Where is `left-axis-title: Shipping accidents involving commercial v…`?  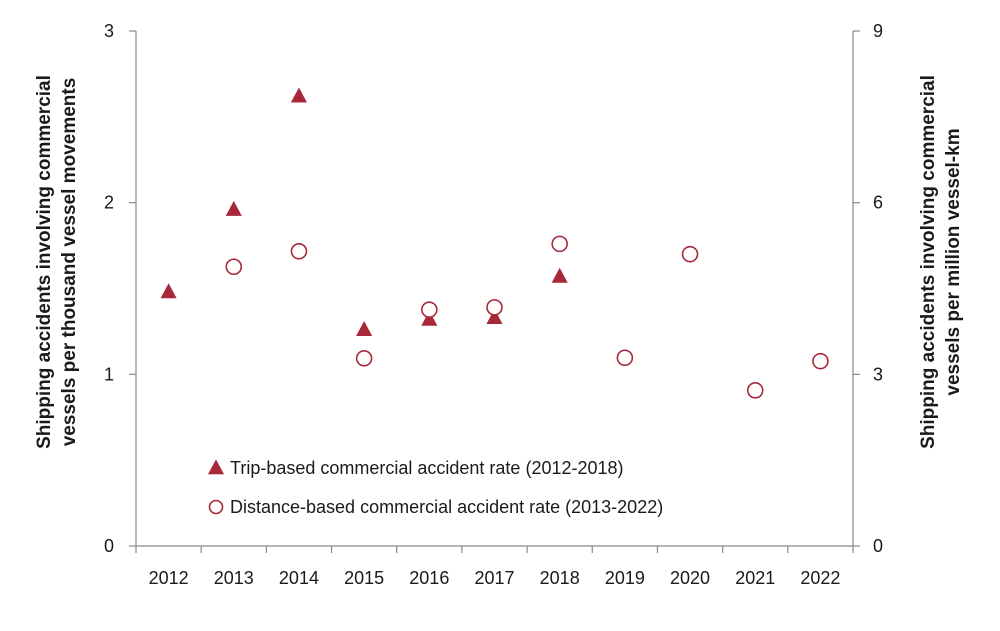 left-axis-title: Shipping accidents involving commercial v… is located at coordinates (57, 262).